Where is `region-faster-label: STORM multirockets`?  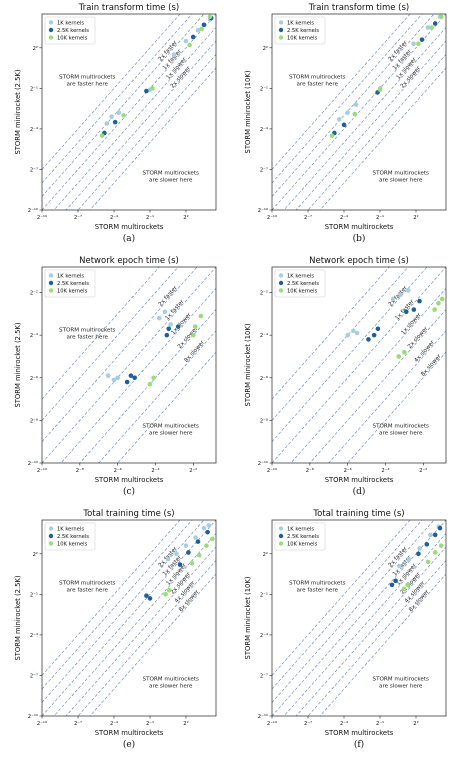 region-faster-label: STORM multirockets is located at coordinates (87, 584).